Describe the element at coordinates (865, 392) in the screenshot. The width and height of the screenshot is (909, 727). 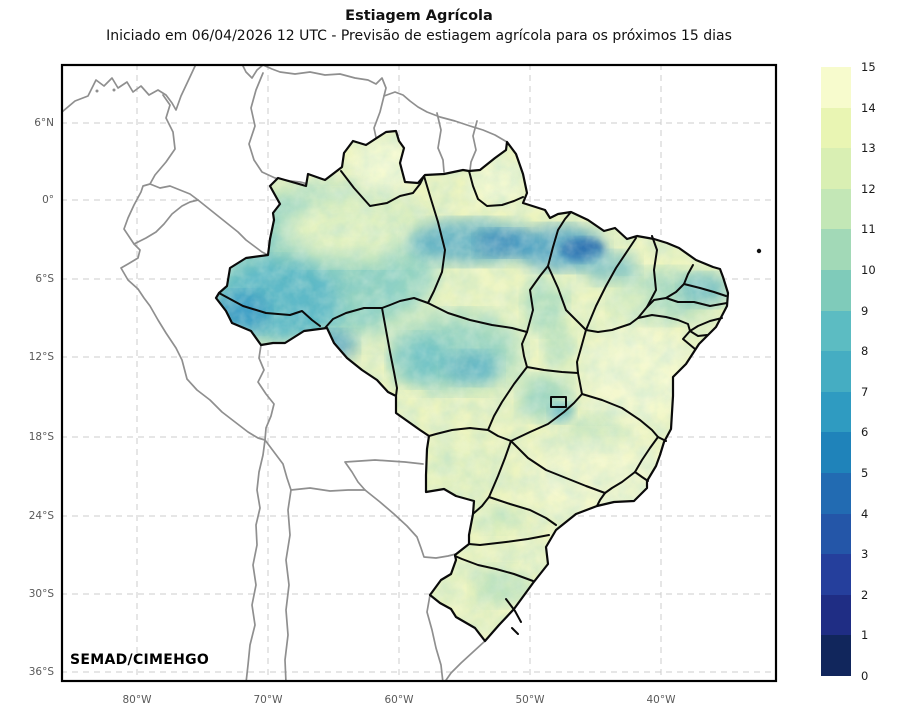
I see `colorbar-tick: 7` at that location.